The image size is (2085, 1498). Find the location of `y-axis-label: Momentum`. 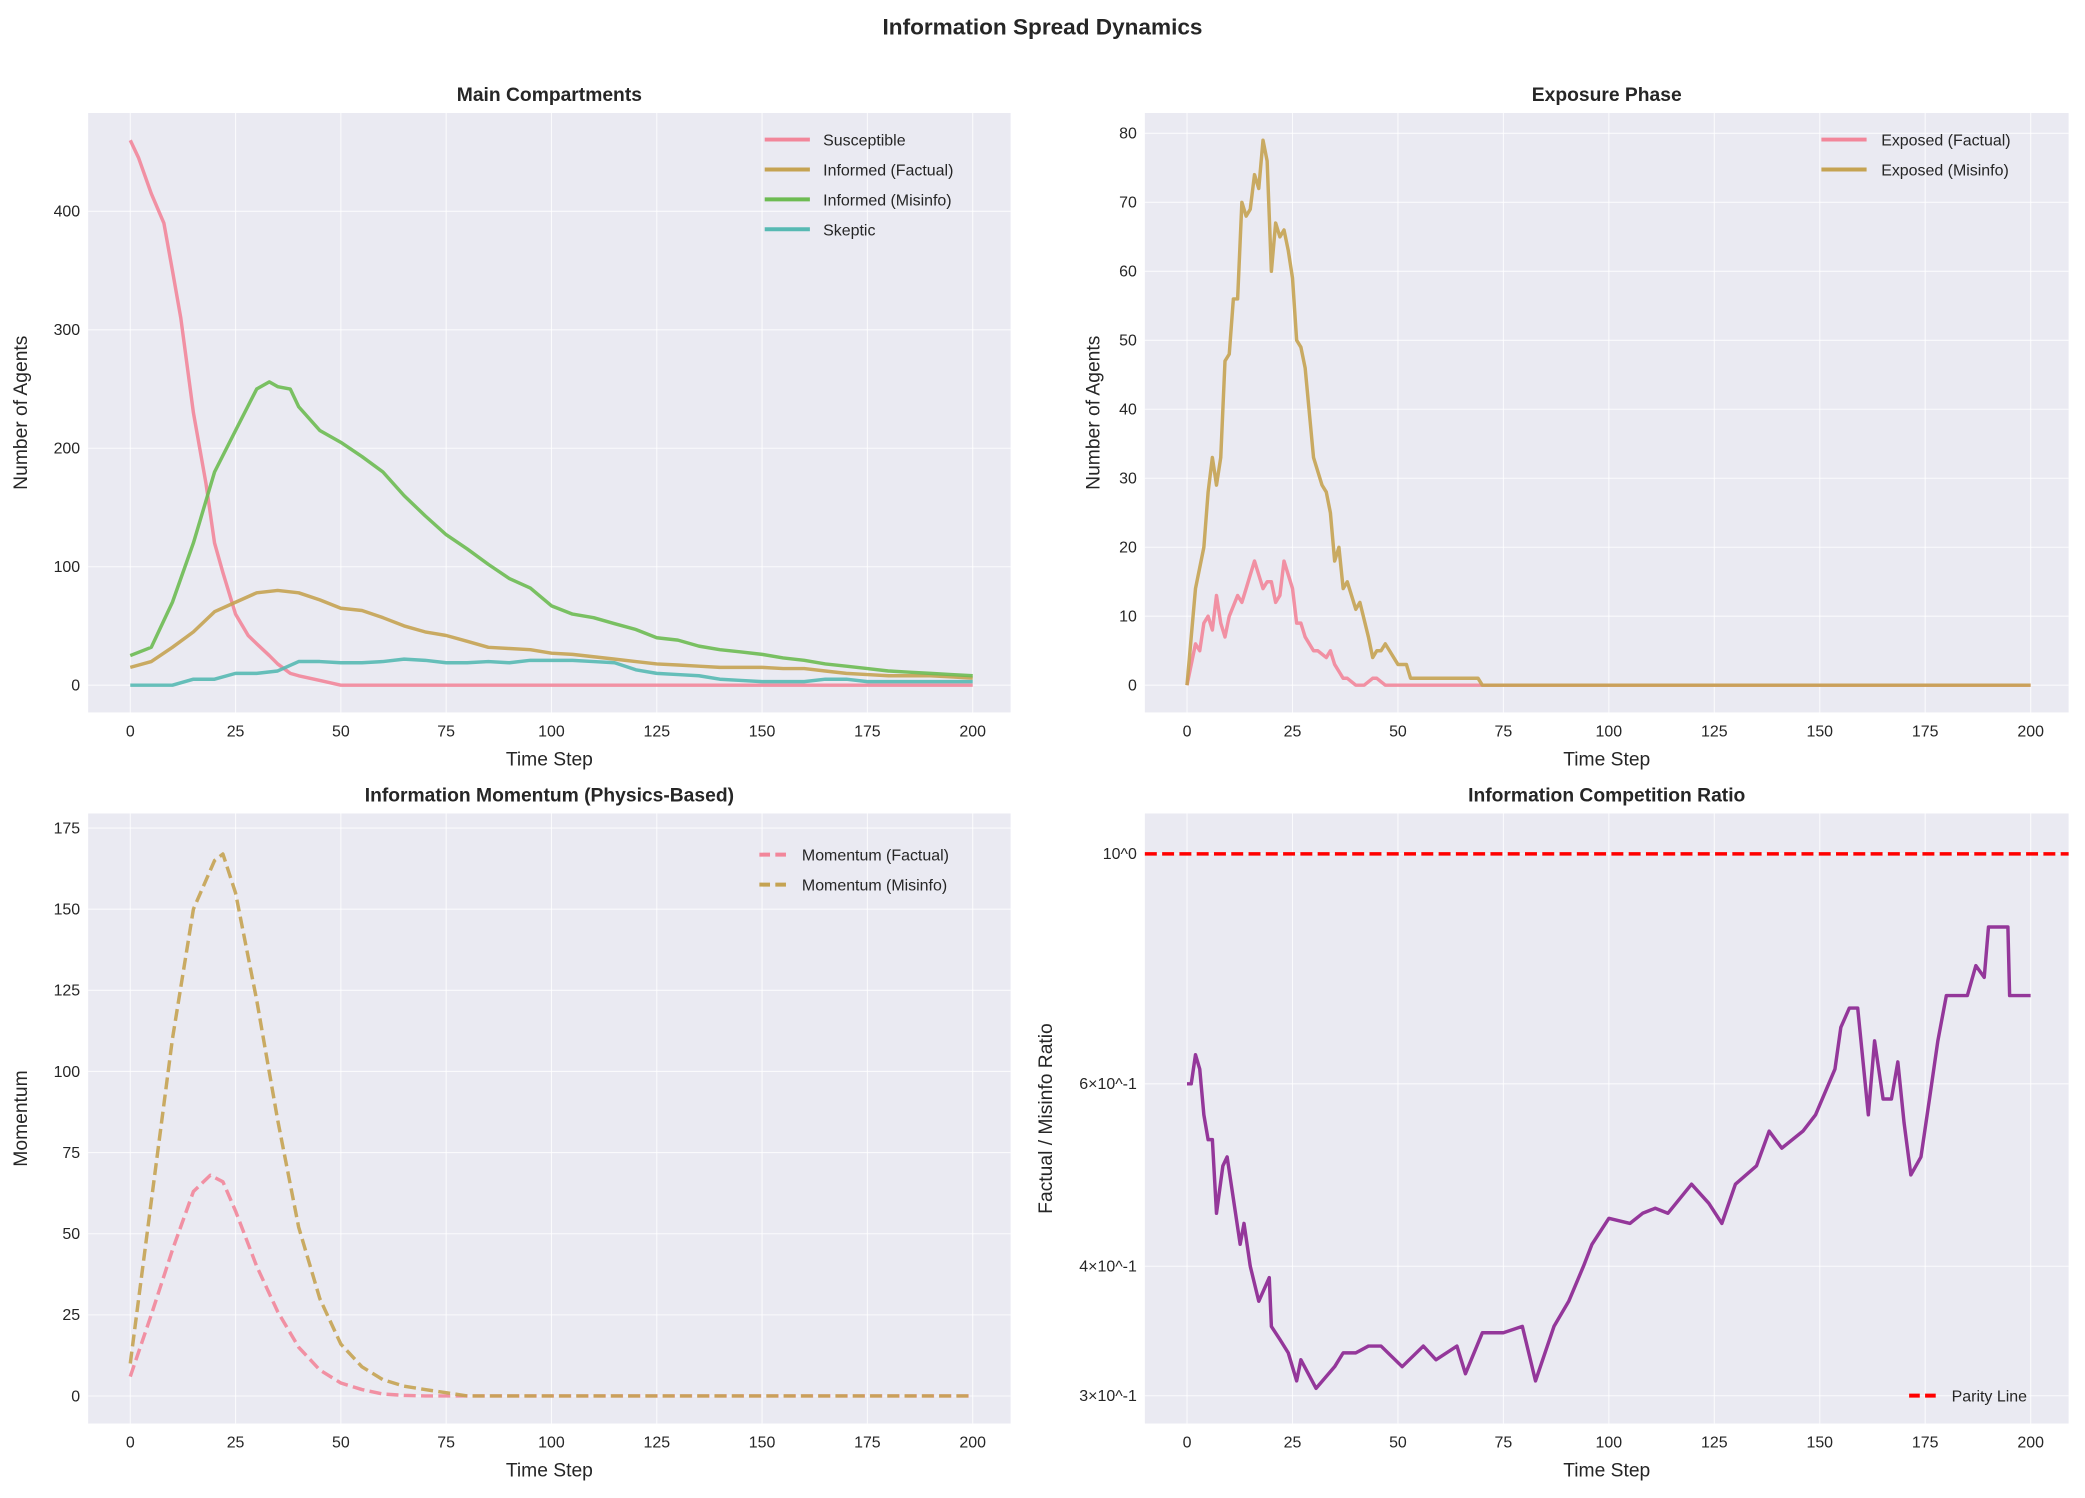

y-axis-label: Momentum is located at coordinates (21, 1118).